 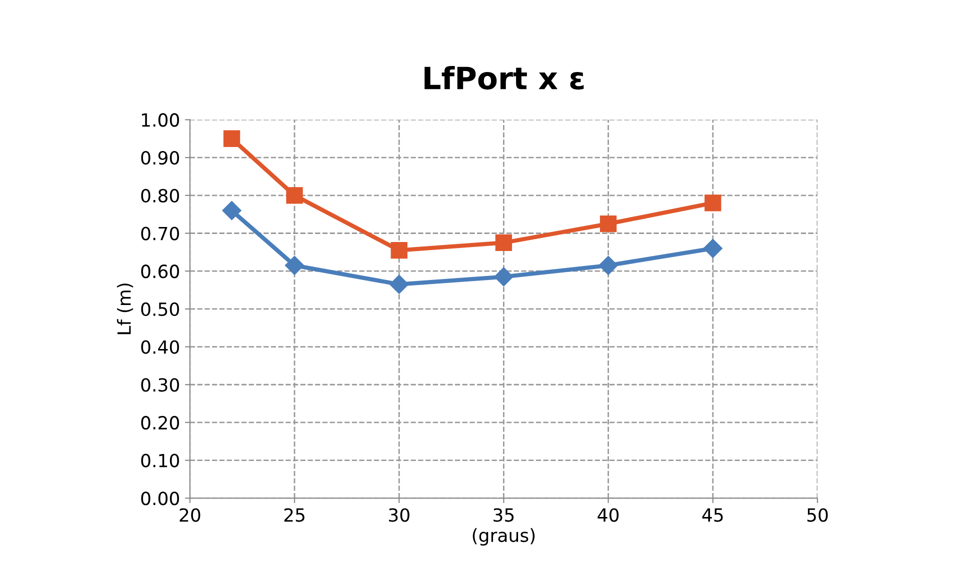 I want to click on x-tick-label: 30, so click(x=399, y=515).